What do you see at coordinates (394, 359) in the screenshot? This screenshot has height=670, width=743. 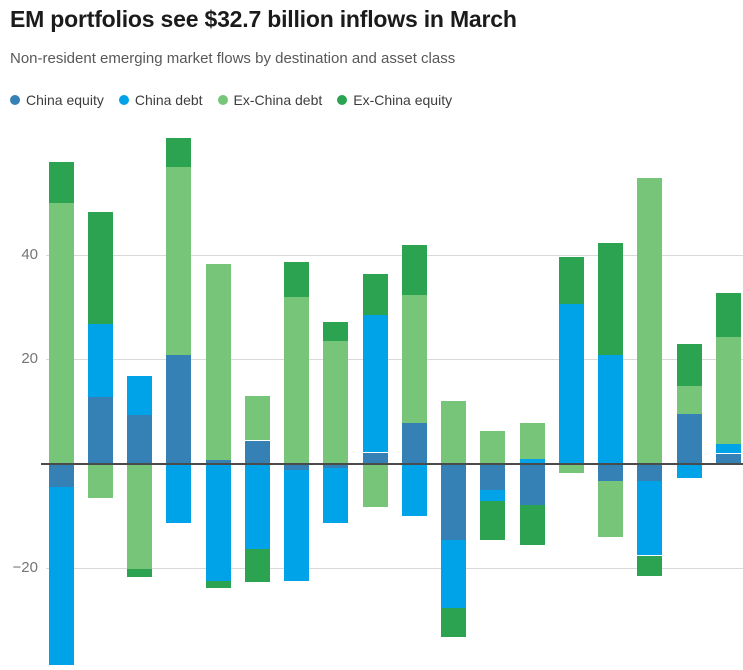 I see `gridline-y20` at bounding box center [394, 359].